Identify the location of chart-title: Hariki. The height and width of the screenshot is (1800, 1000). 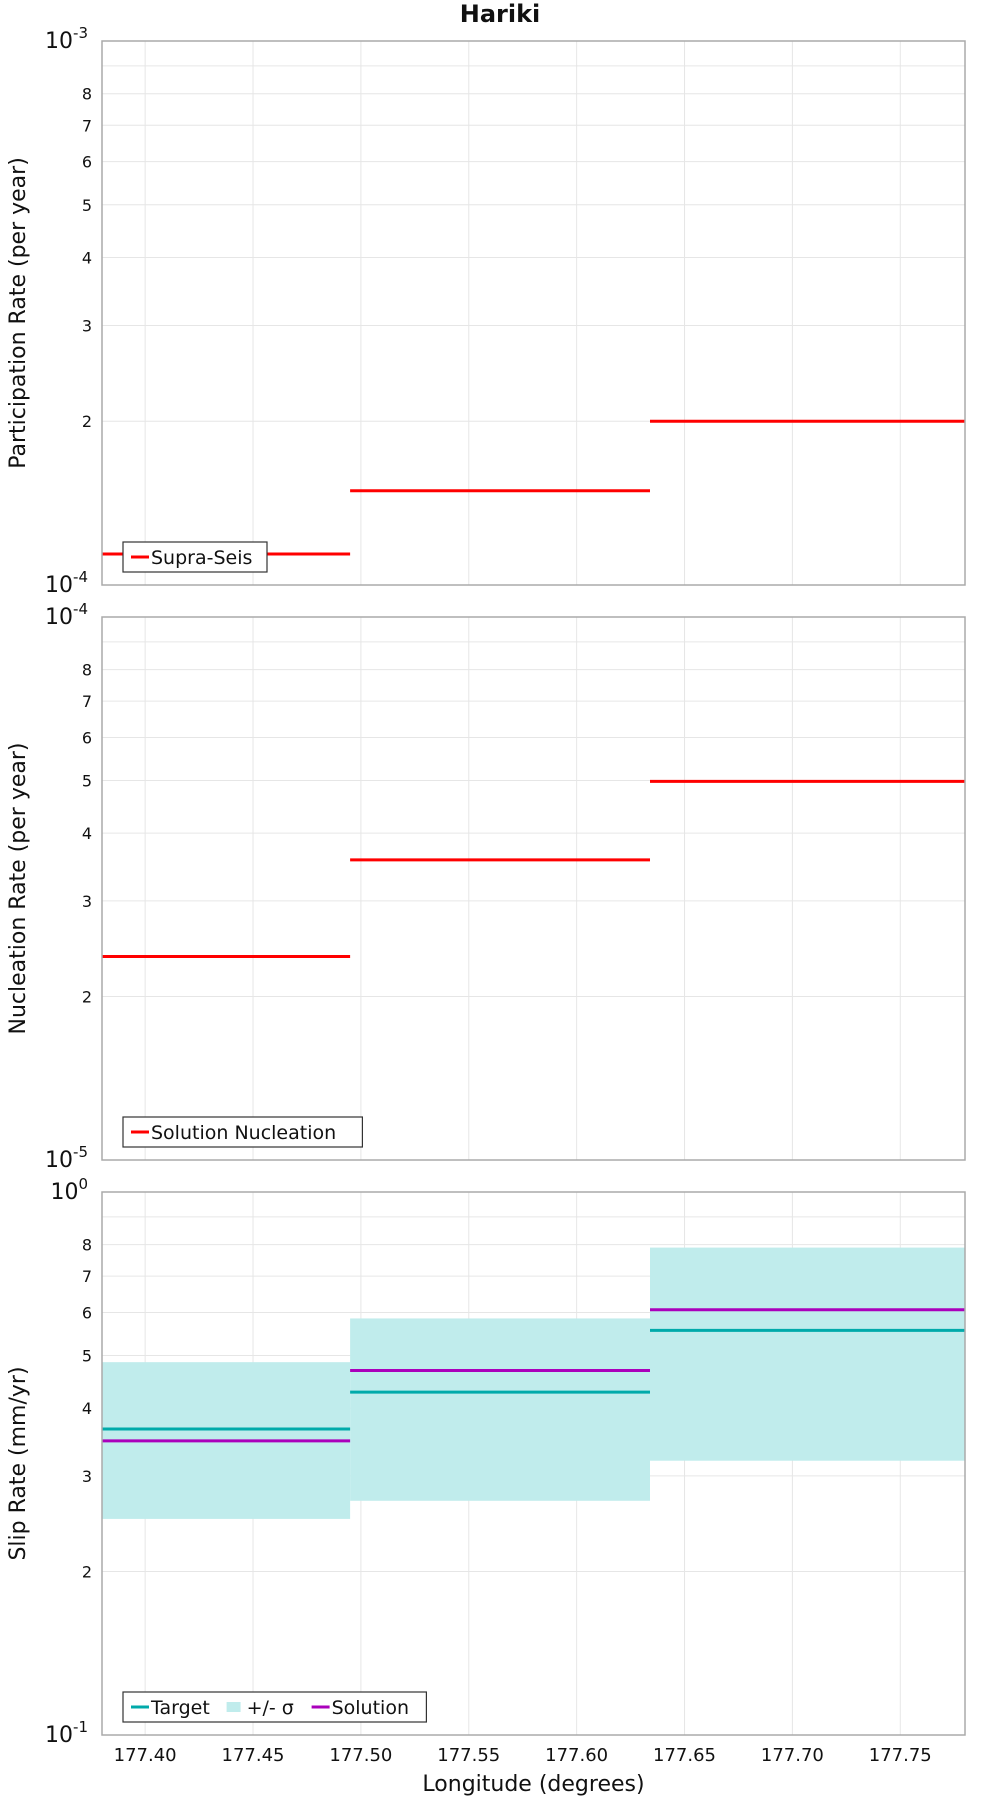
(500, 14).